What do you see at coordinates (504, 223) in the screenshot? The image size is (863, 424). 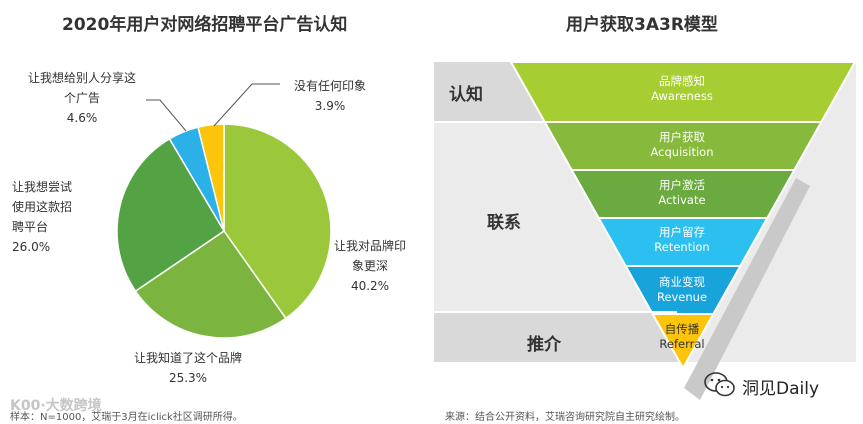 I see `stage-label-contact: 联系` at bounding box center [504, 223].